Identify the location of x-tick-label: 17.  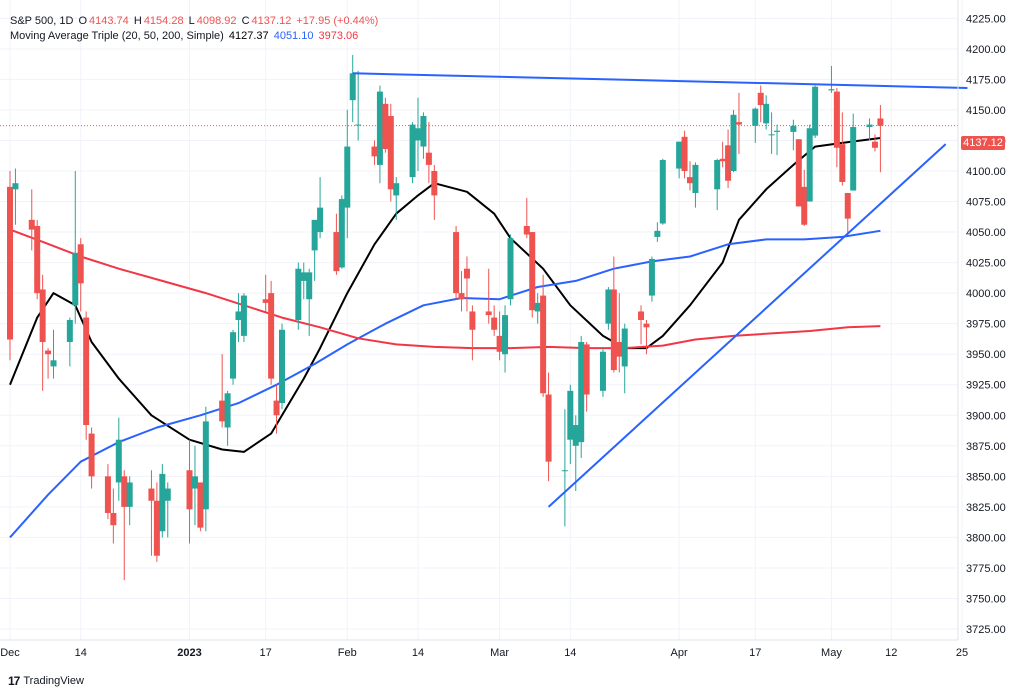
(755, 653).